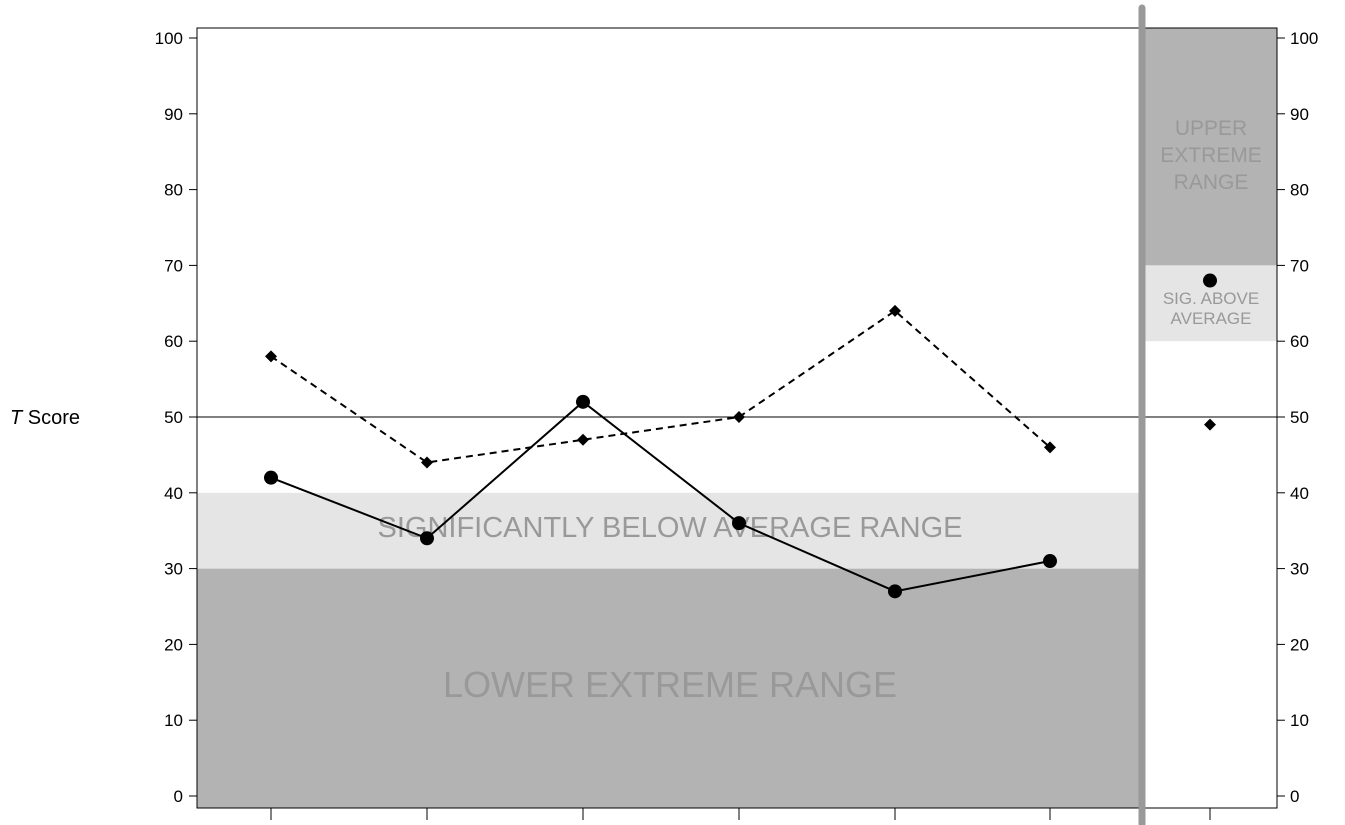 The width and height of the screenshot is (1345, 825). Describe the element at coordinates (1210, 280) in the screenshot. I see `right-panel-circle-point` at that location.